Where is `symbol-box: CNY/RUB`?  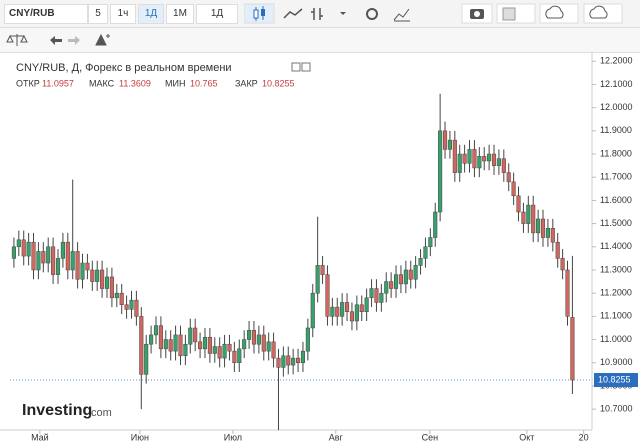 symbol-box: CNY/RUB is located at coordinates (46, 14).